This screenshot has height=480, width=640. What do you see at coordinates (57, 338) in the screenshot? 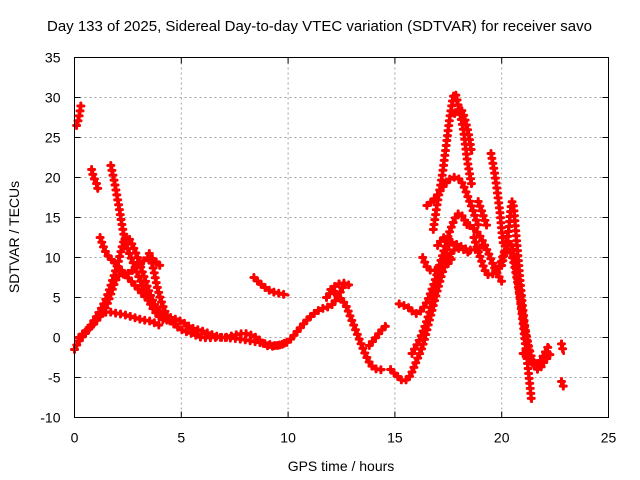
I see `y-tick-label: 0` at bounding box center [57, 338].